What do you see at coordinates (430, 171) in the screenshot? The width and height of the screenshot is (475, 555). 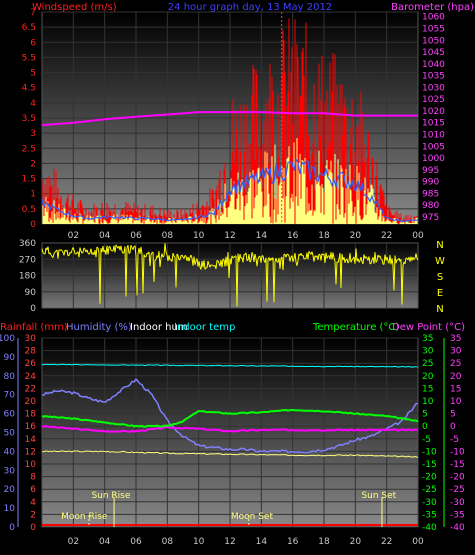 I see `pressure-y-tick-label: 995` at bounding box center [430, 171].